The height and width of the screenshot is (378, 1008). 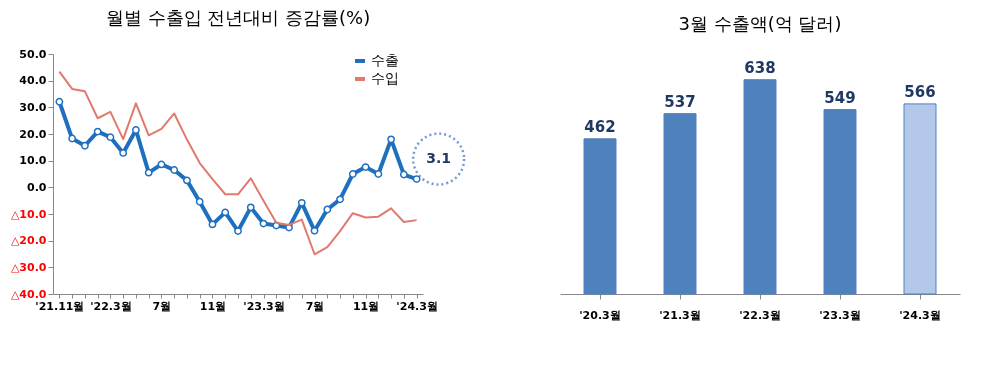 What do you see at coordinates (385, 60) in the screenshot?
I see `legend-label: 수출` at bounding box center [385, 60].